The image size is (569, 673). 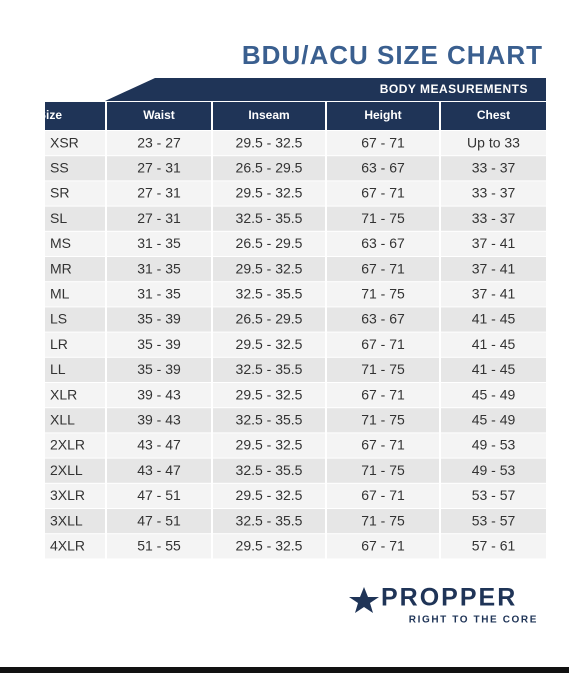 I want to click on cell-text: XSR, so click(x=64, y=142).